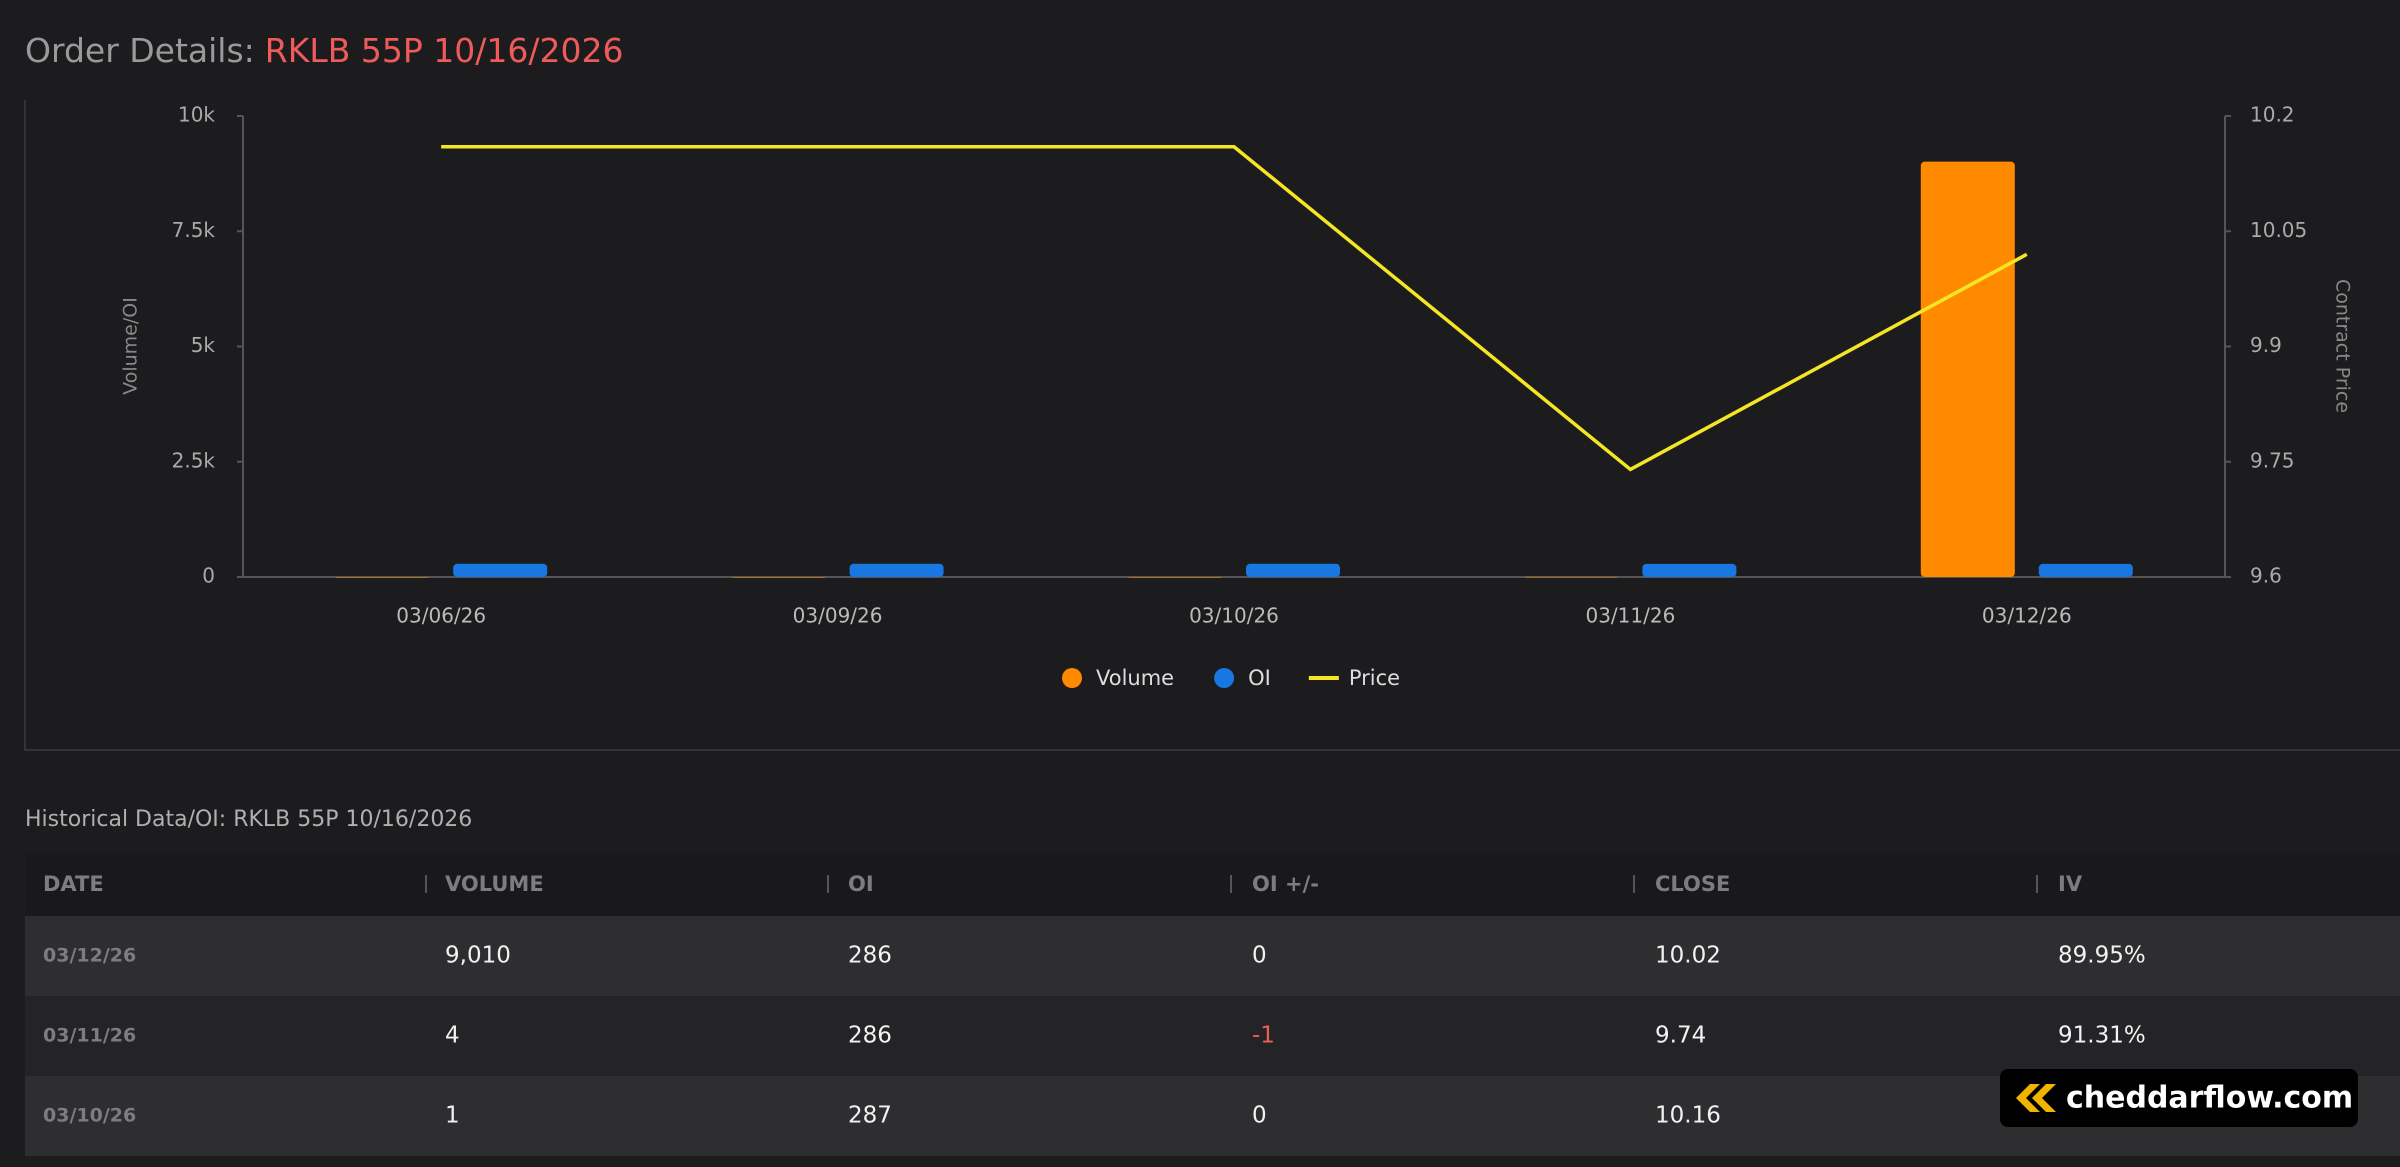  What do you see at coordinates (478, 956) in the screenshot?
I see `table-cell: 9,010` at bounding box center [478, 956].